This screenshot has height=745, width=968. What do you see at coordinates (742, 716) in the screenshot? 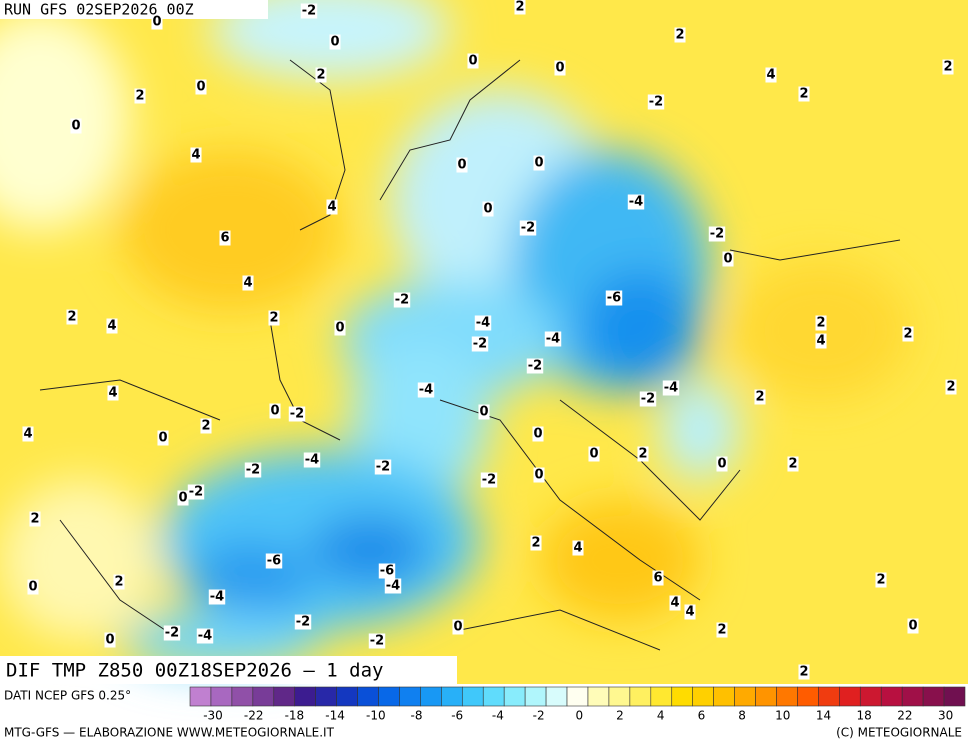
I see `colorbar-tick-label: 8` at bounding box center [742, 716].